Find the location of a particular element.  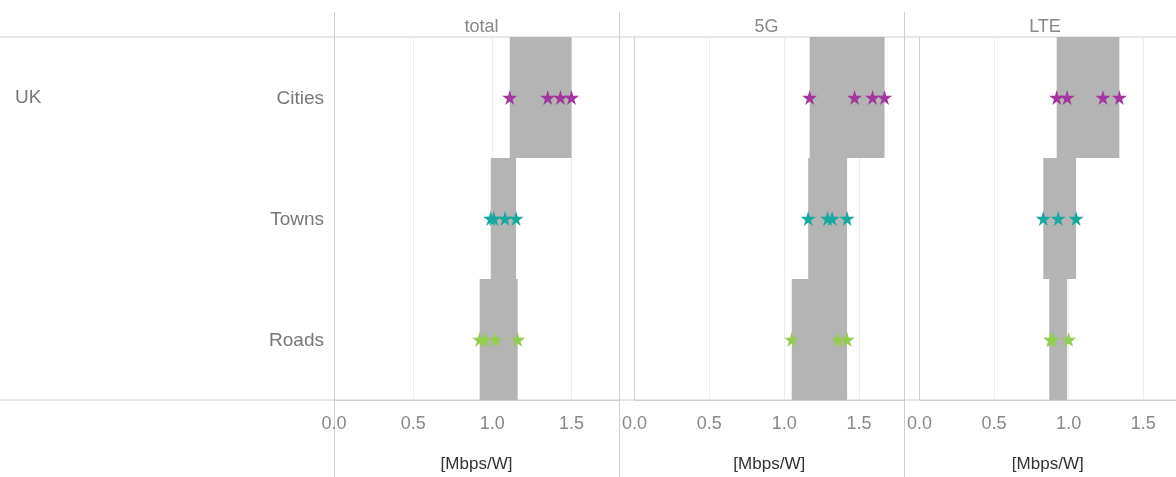

chart-title: 5G is located at coordinates (766, 26).